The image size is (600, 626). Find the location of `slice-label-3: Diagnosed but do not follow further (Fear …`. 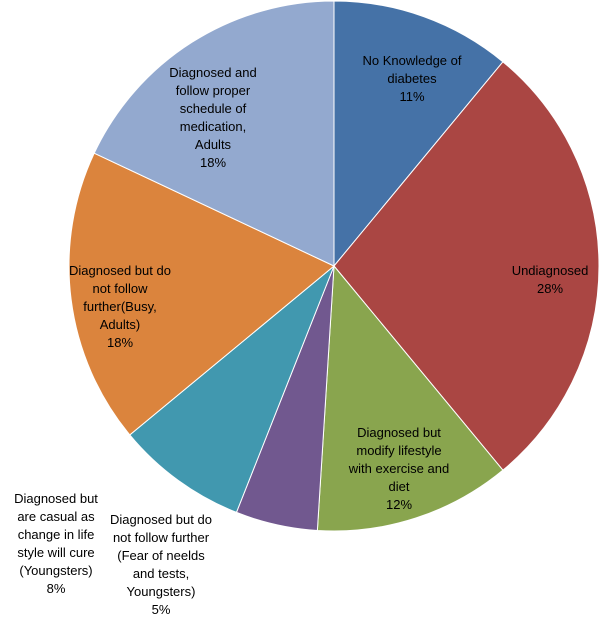

slice-label-3: Diagnosed but do not follow further (Fear … is located at coordinates (161, 565).